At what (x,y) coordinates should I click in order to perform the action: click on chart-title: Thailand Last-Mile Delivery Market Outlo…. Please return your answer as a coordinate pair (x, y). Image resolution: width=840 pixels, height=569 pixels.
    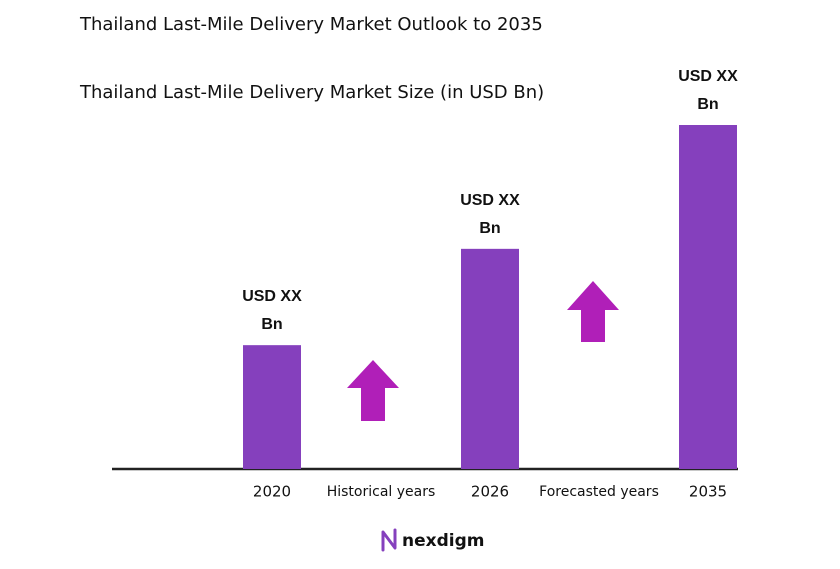
    Looking at the image, I should click on (311, 24).